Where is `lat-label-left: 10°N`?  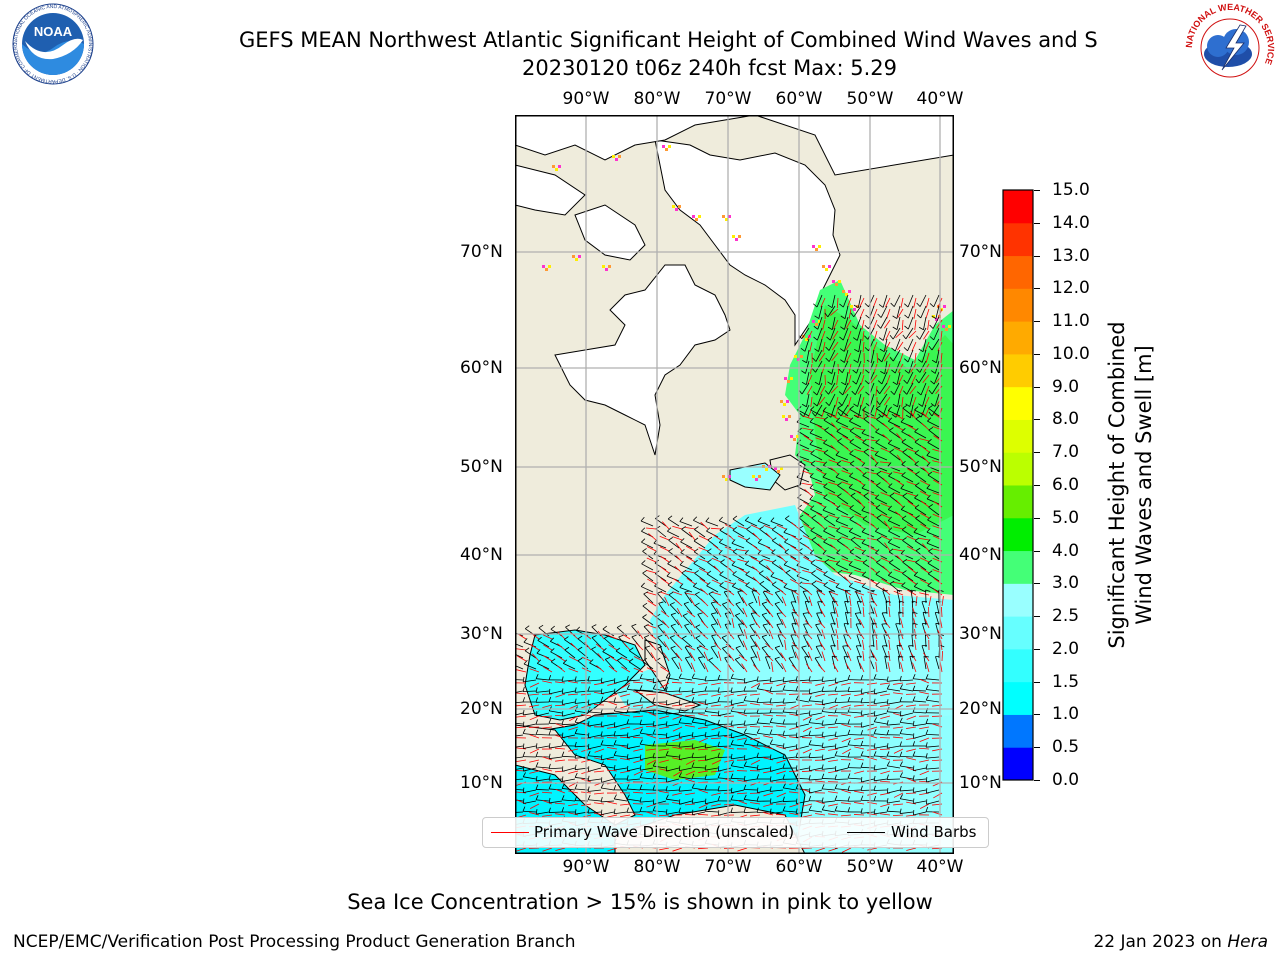
lat-label-left: 10°N is located at coordinates (481, 783).